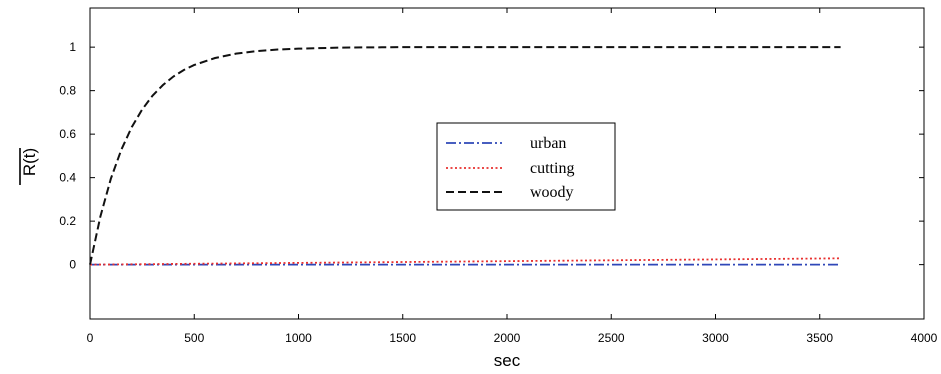 The height and width of the screenshot is (374, 941). I want to click on y-axis-label: R(t), so click(29, 162).